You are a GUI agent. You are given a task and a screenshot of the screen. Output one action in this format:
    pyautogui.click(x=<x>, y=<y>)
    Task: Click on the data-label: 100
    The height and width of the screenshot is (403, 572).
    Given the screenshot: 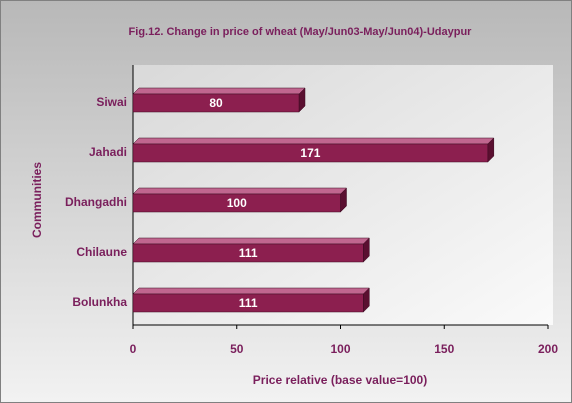 What is the action you would take?
    pyautogui.click(x=237, y=203)
    